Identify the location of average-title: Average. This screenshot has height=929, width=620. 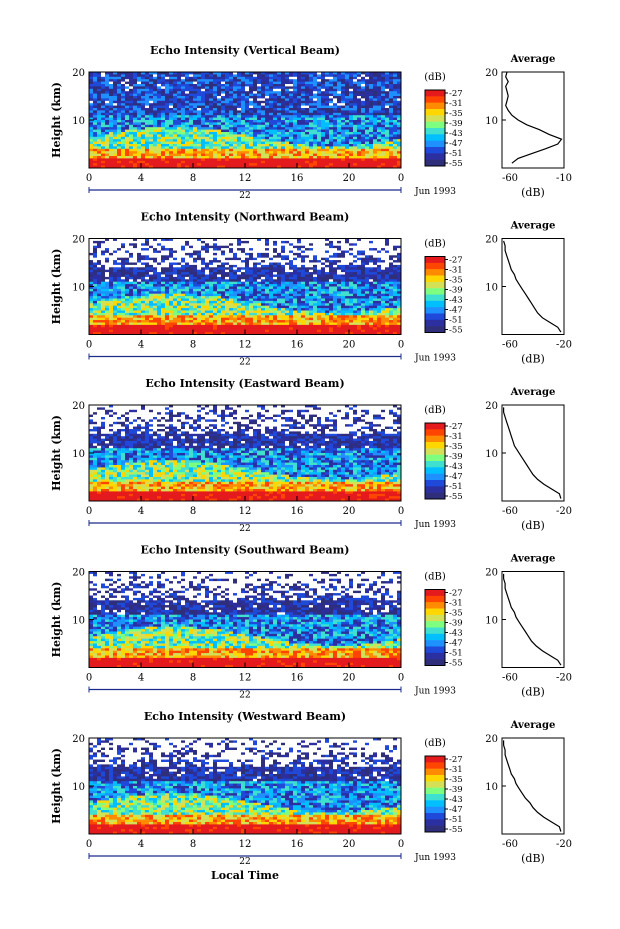
(533, 59).